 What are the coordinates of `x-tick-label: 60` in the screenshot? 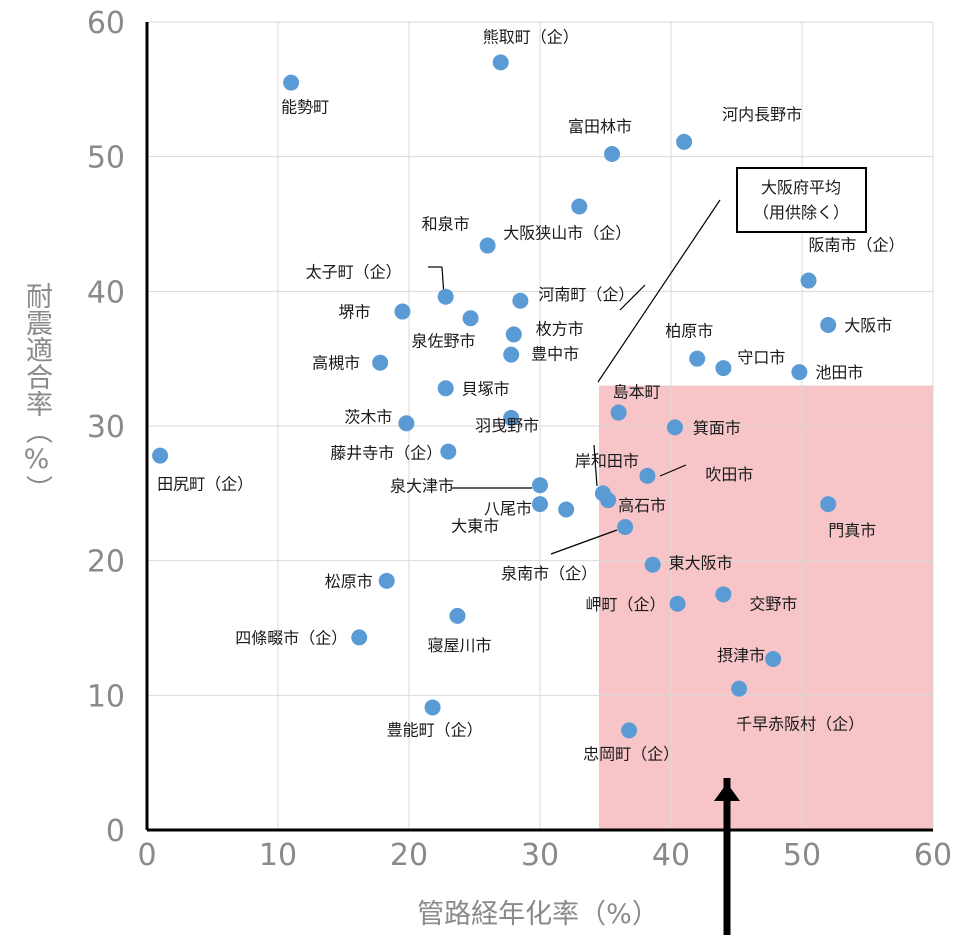 It's located at (933, 855).